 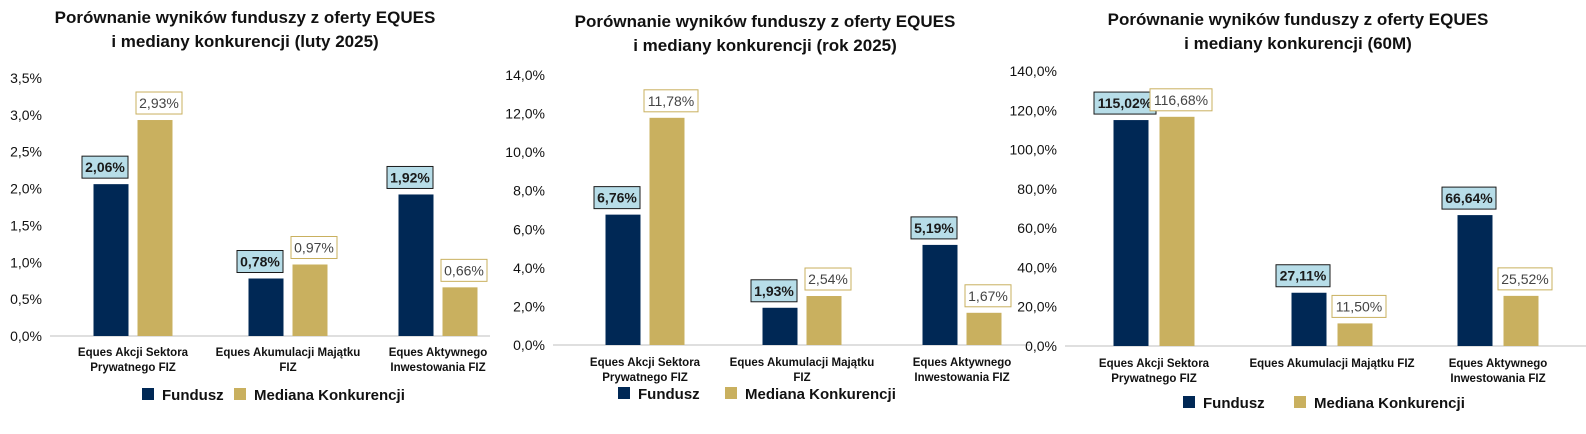 What do you see at coordinates (26, 299) in the screenshot?
I see `y-tick-label: 0,5%` at bounding box center [26, 299].